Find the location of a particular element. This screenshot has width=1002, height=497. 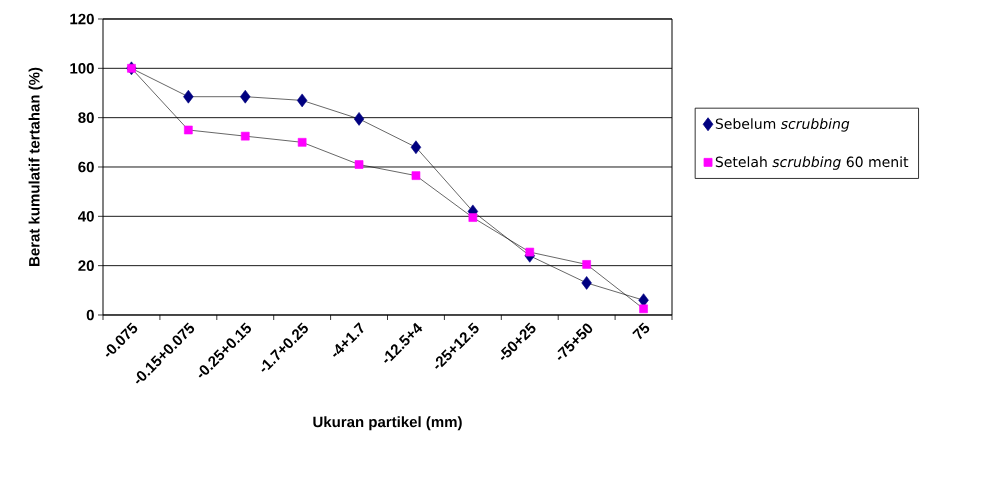

y-tick-label: 60 is located at coordinates (86, 167).